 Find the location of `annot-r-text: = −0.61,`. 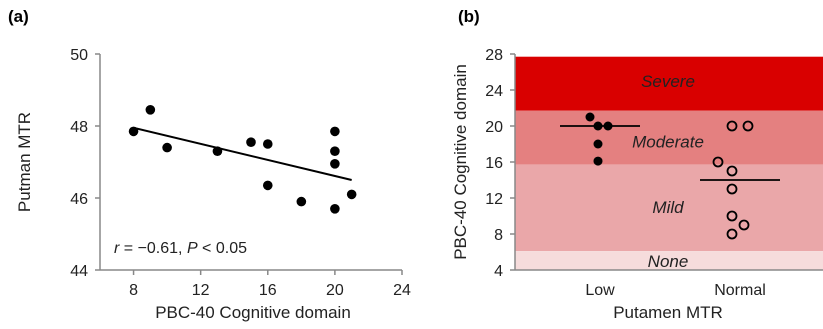

annot-r-text: = −0.61, is located at coordinates (153, 248).